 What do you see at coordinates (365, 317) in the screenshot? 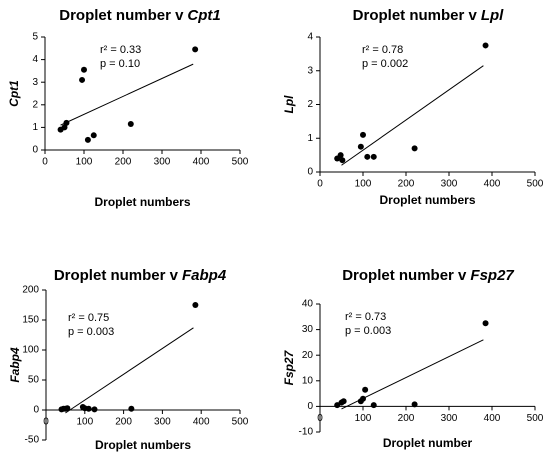
I see `annotation: r² = 0.73` at bounding box center [365, 317].